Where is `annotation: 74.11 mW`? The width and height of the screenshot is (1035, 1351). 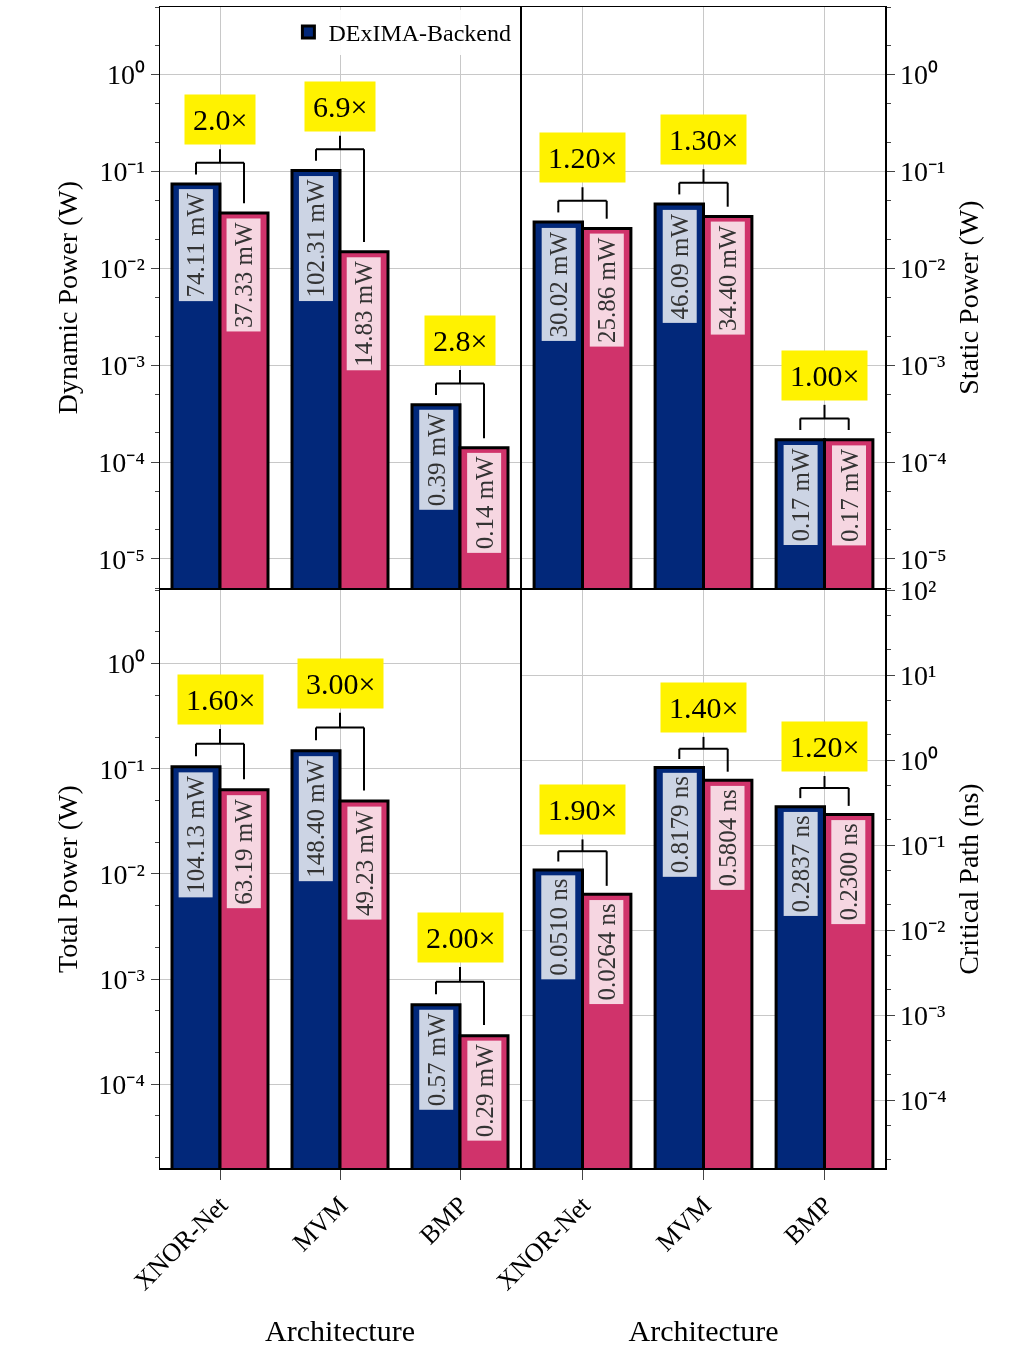 annotation: 74.11 mW is located at coordinates (196, 245).